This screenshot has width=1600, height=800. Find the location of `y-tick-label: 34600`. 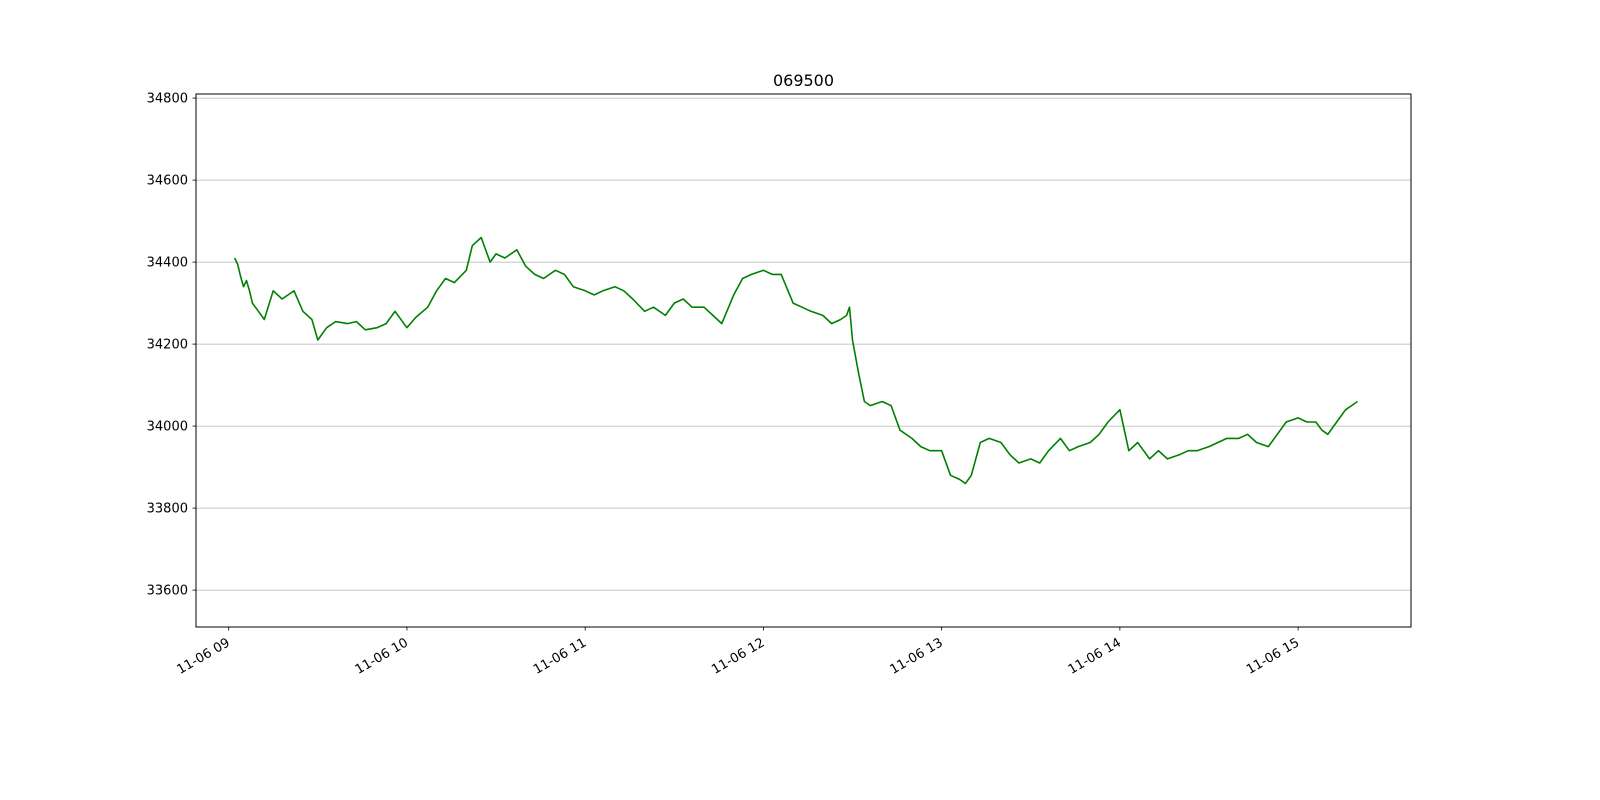

y-tick-label: 34600 is located at coordinates (167, 181).